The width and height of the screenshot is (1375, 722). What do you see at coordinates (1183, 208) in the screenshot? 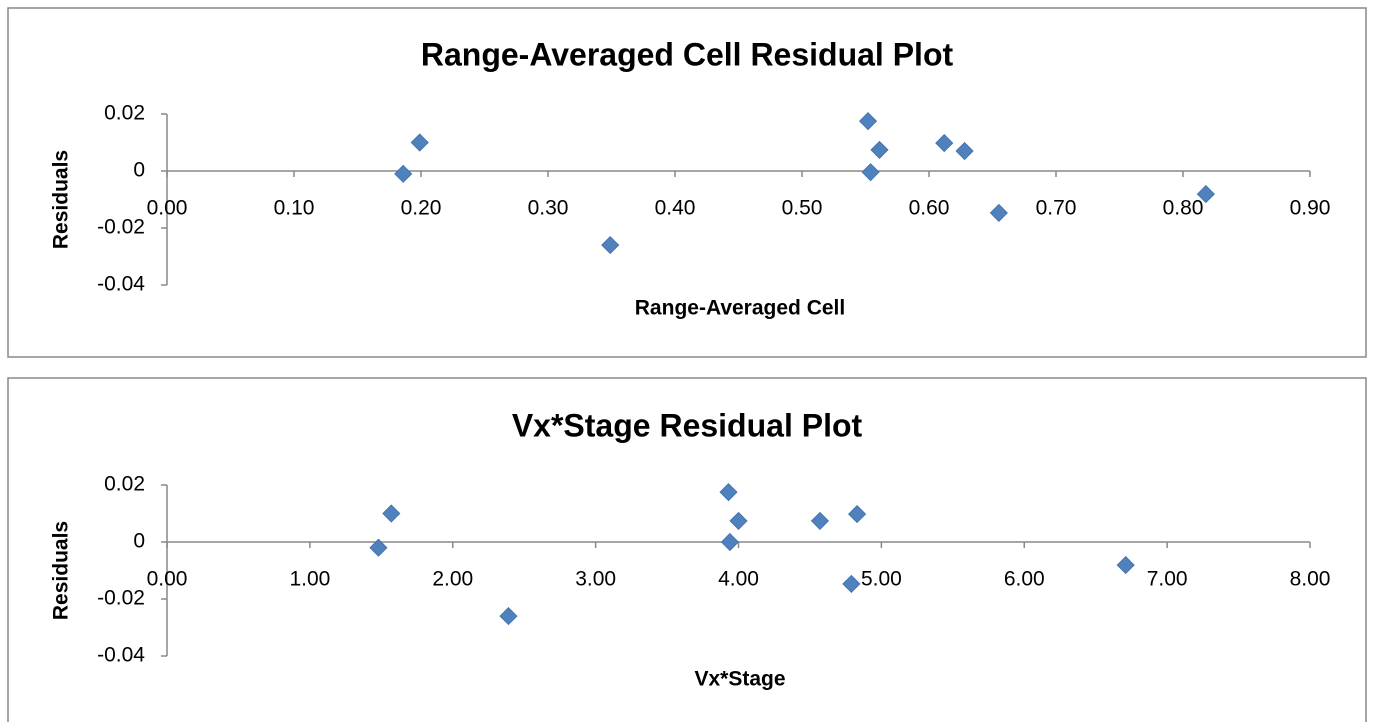
I see `x-tick-label: 0.80` at bounding box center [1183, 208].